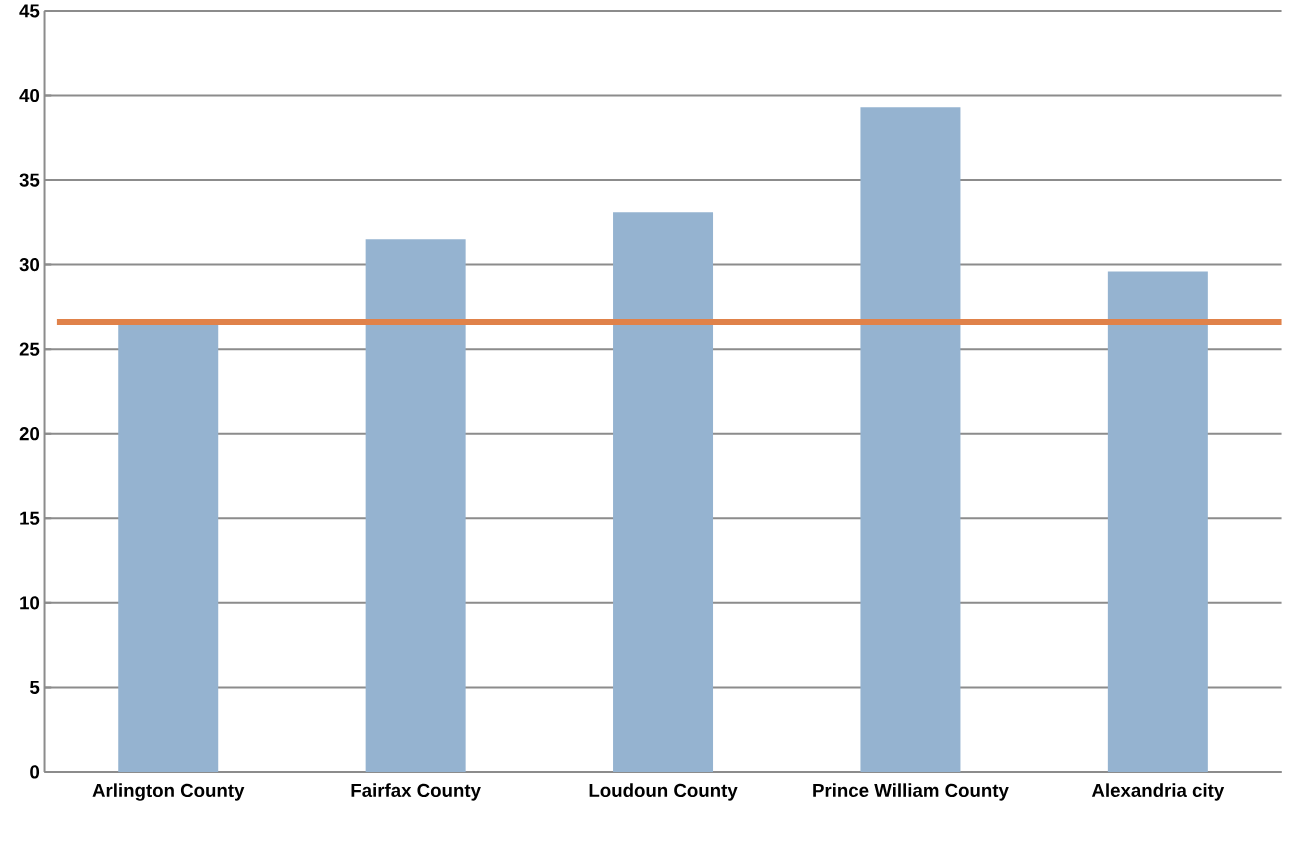  What do you see at coordinates (29, 349) in the screenshot?
I see `y-tick-label: 25` at bounding box center [29, 349].